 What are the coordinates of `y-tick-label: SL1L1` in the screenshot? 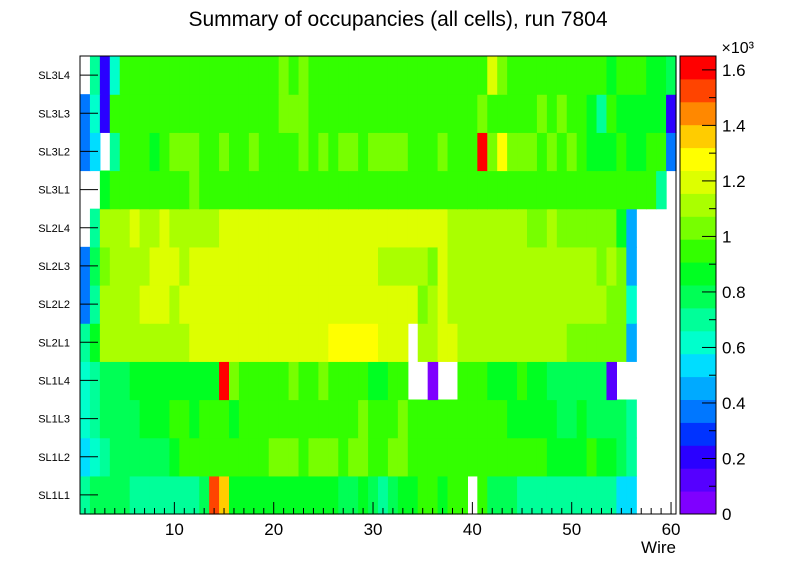 It's located at (54, 496).